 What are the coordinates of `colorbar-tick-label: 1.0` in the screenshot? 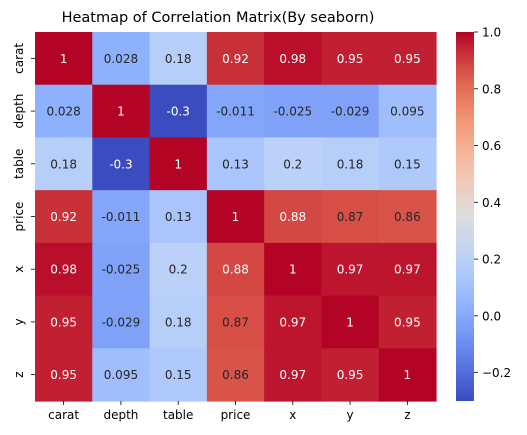 It's located at (491, 33).